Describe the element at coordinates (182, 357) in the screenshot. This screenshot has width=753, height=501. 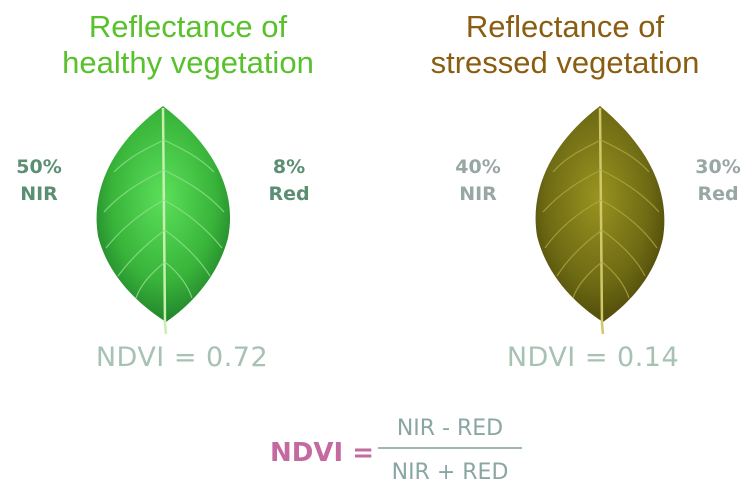
I see `healthy-ndvi-value: NDVI = 0.72` at that location.